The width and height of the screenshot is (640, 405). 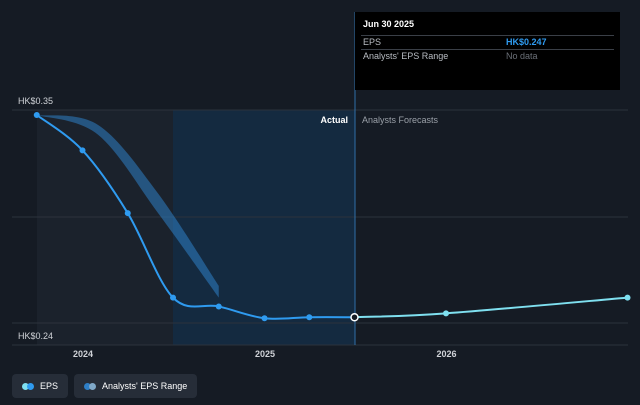 I want to click on legend-item-eps-range: Analysts' EPS Range, so click(x=136, y=386).